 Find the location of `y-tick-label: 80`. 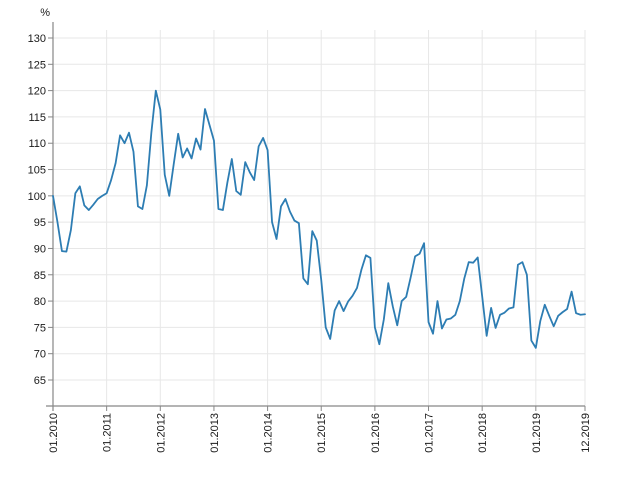

y-tick-label: 80 is located at coordinates (40, 302).